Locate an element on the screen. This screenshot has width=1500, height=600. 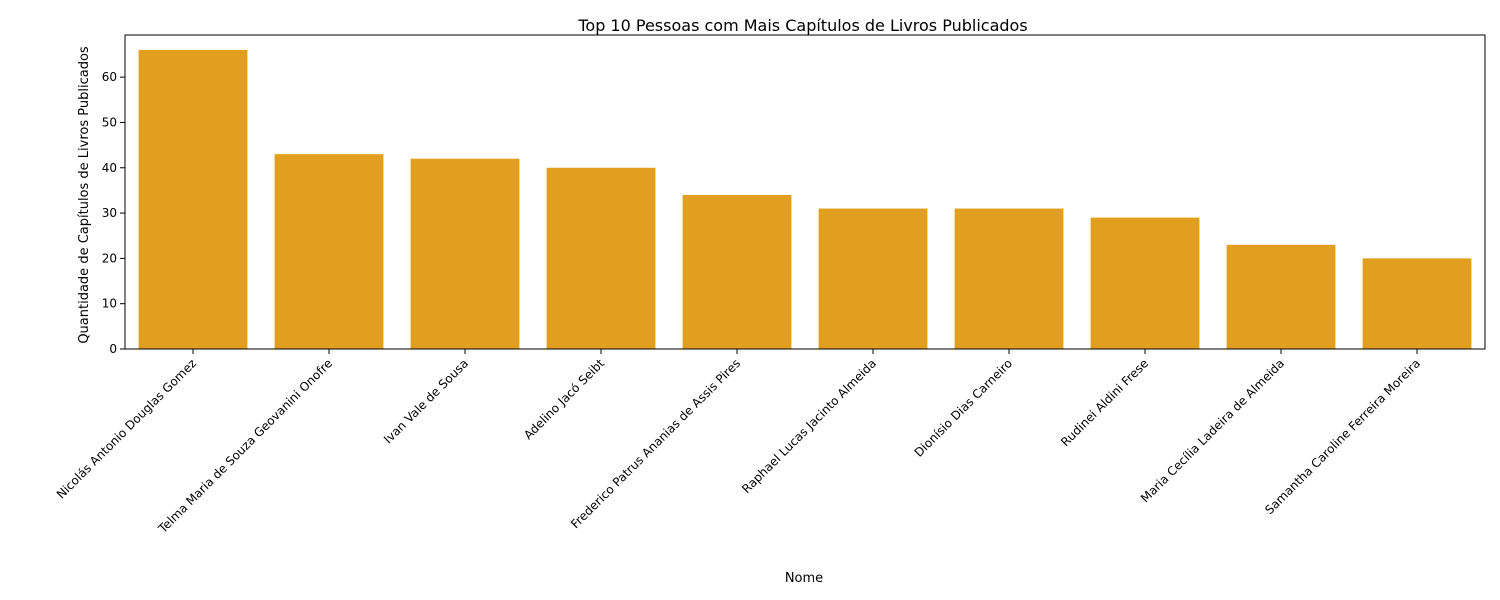
x-tick-label-5: Frederico Patrus Ananias de Assis Pires is located at coordinates (655, 443).